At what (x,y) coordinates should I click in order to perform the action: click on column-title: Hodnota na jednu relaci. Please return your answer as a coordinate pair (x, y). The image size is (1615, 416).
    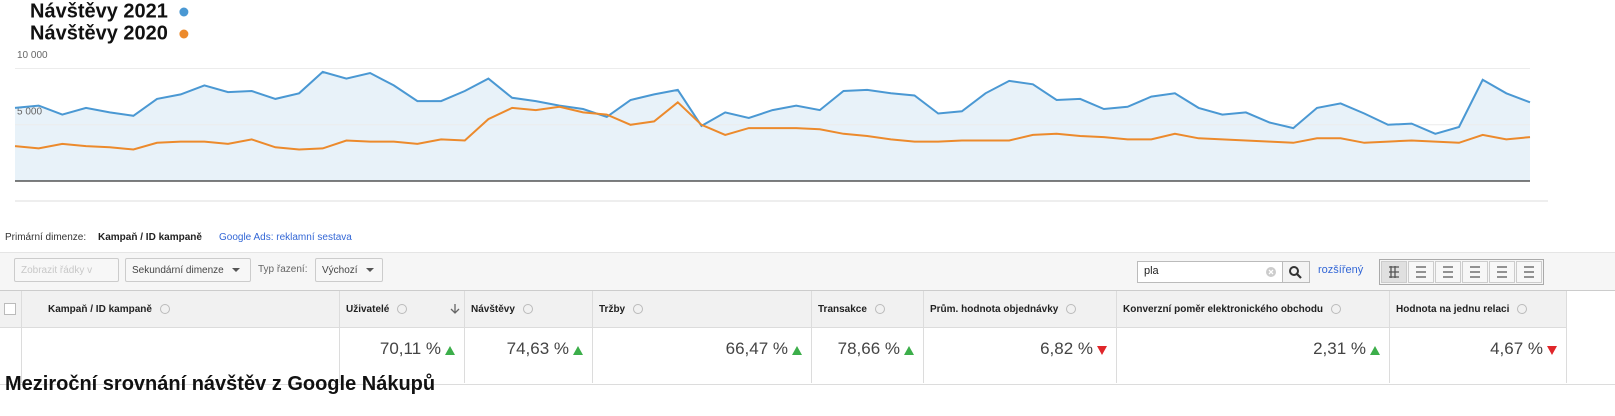
    Looking at the image, I should click on (1453, 309).